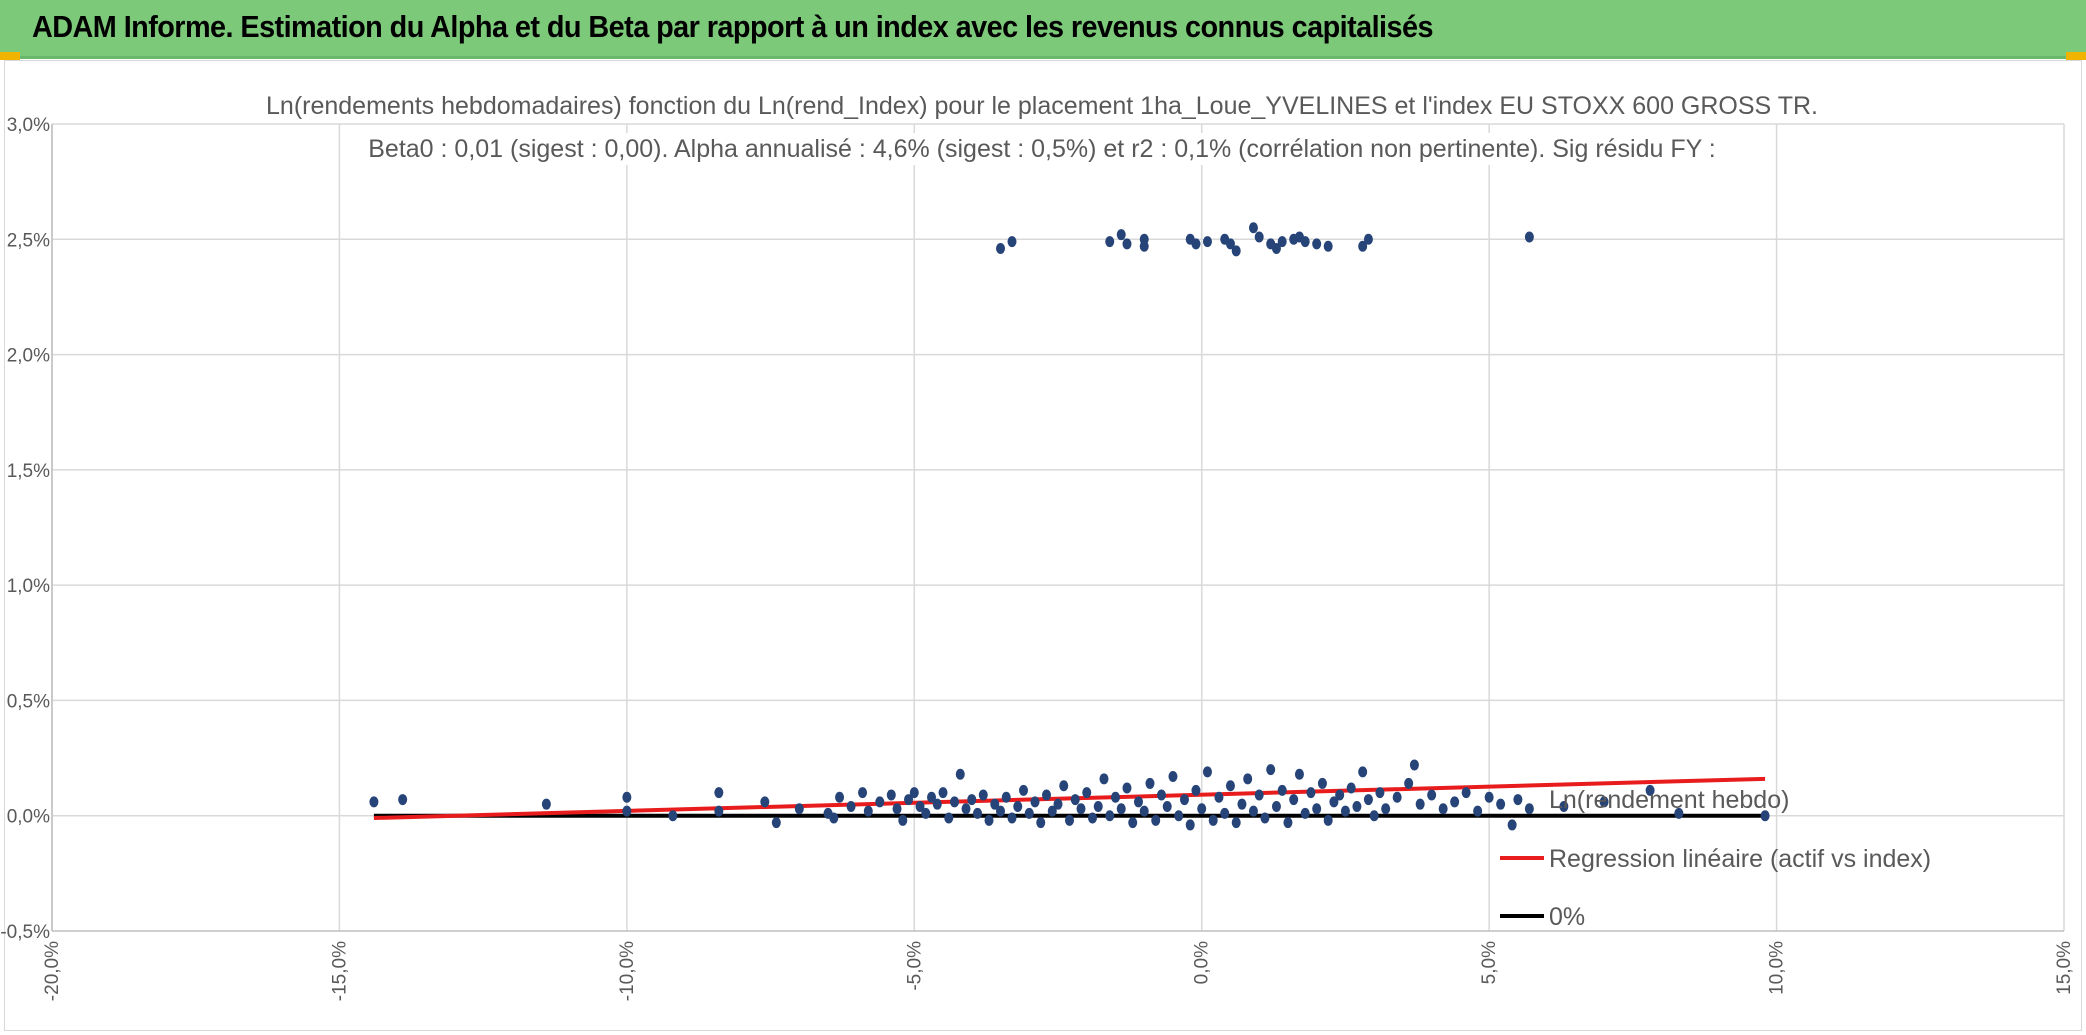 This screenshot has width=2086, height=1035. I want to click on legend-label: Ln(rendement hebdo), so click(1669, 800).